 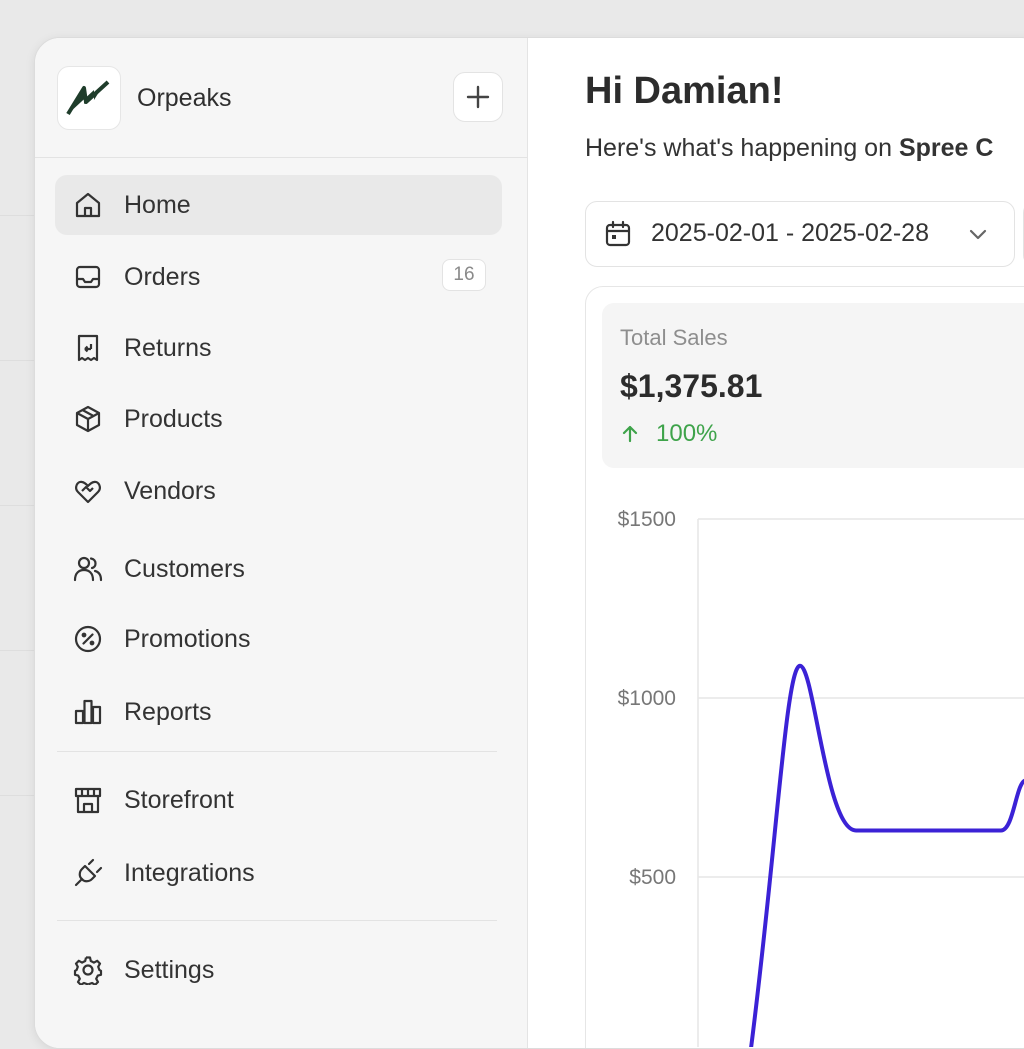 I want to click on backdrop, so click(x=18, y=512).